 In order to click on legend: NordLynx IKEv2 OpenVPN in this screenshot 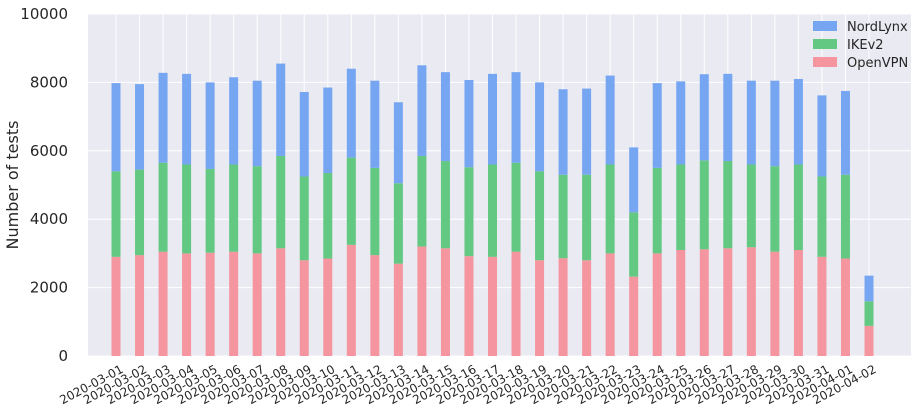, I will do `click(860, 45)`.